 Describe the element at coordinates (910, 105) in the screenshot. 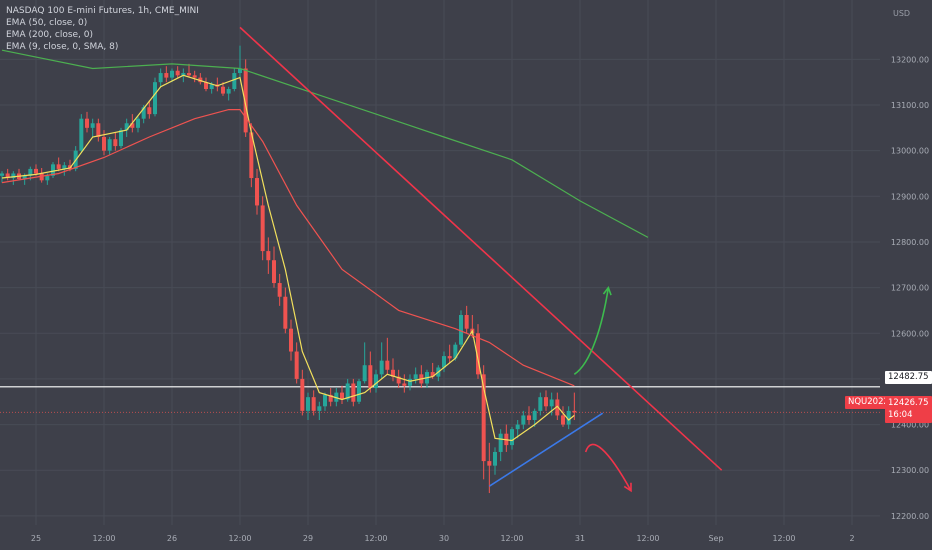

I see `y-tick-label: 13100.00` at that location.